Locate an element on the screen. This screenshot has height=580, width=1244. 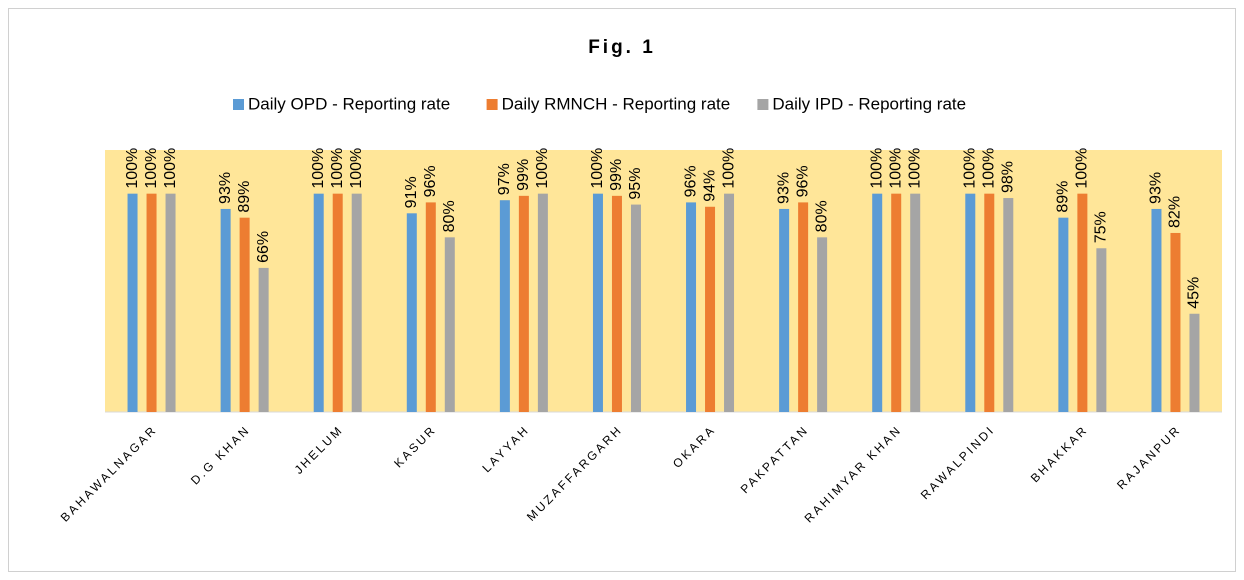
legend-label: Daily IPD - Reporting rate is located at coordinates (869, 103).